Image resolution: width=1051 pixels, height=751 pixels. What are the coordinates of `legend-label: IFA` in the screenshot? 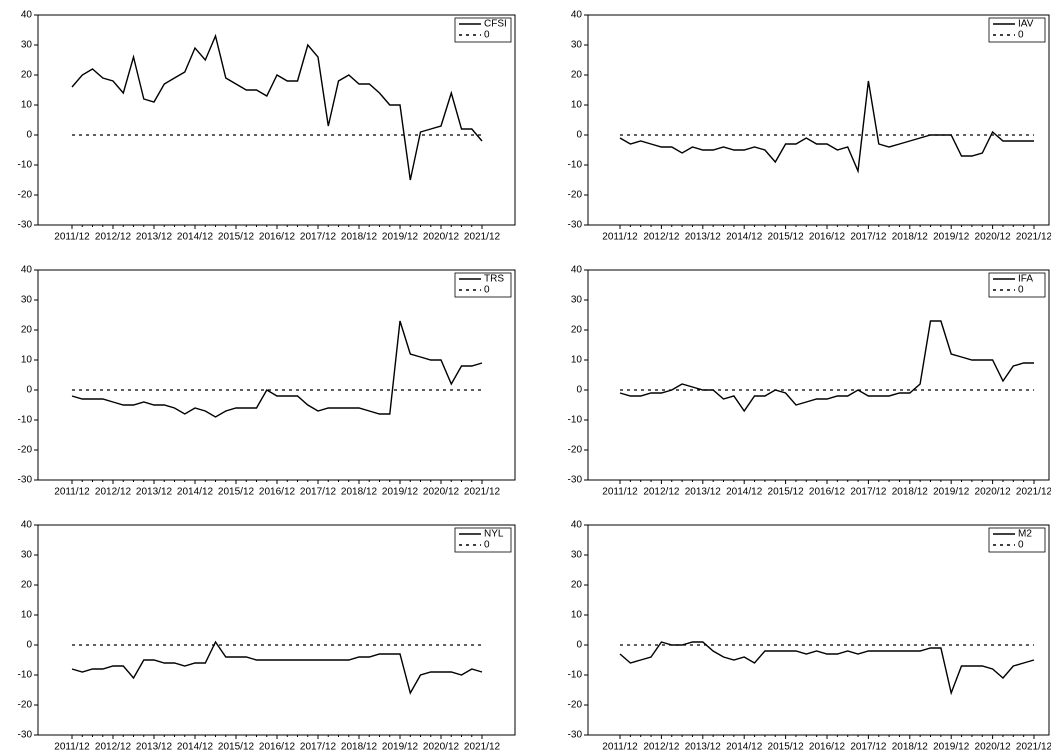 It's located at (1025, 279).